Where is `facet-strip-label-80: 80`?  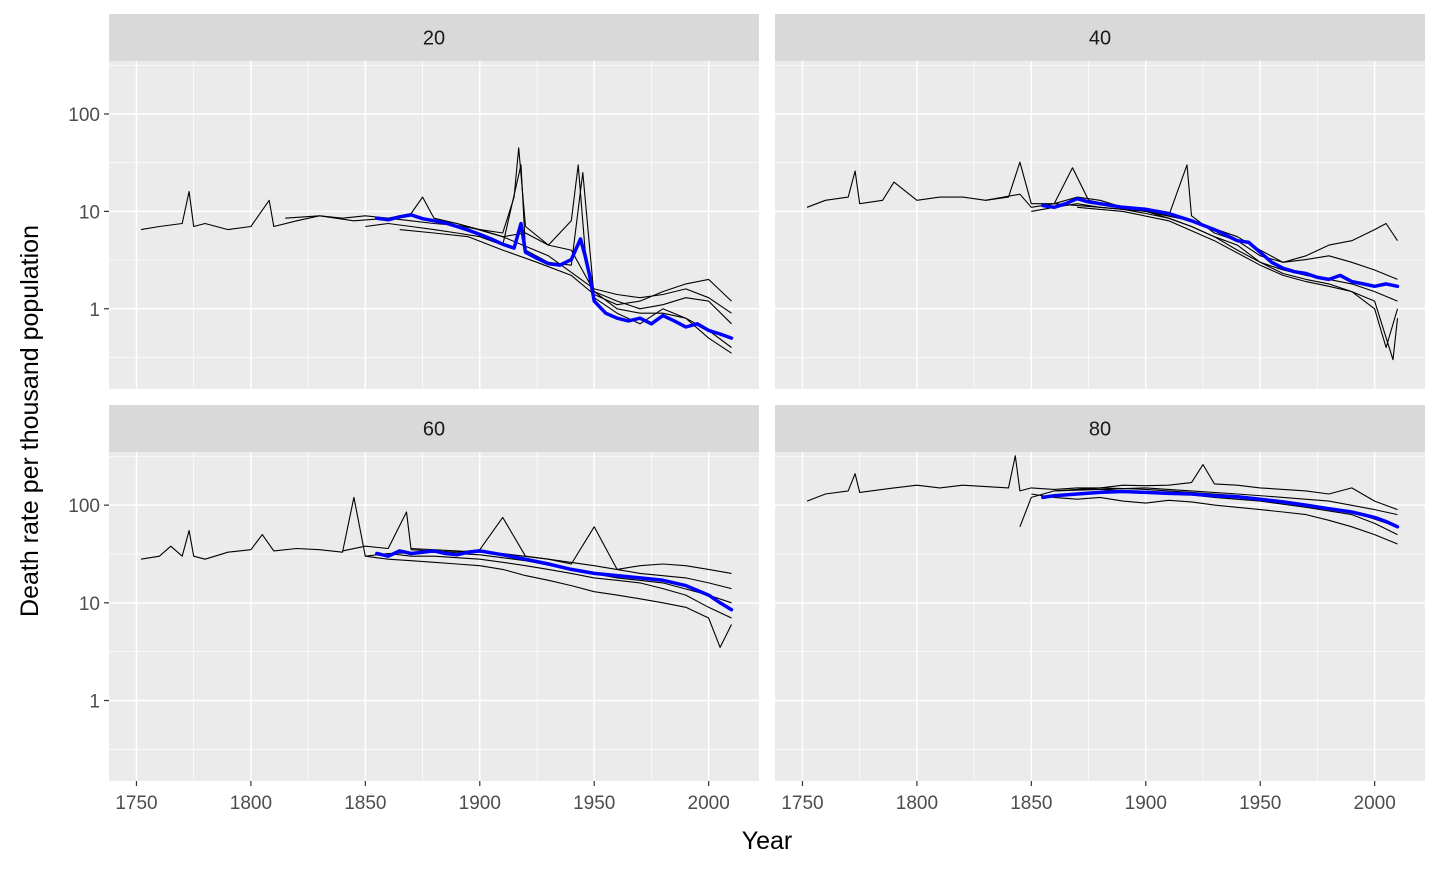 facet-strip-label-80: 80 is located at coordinates (1100, 430).